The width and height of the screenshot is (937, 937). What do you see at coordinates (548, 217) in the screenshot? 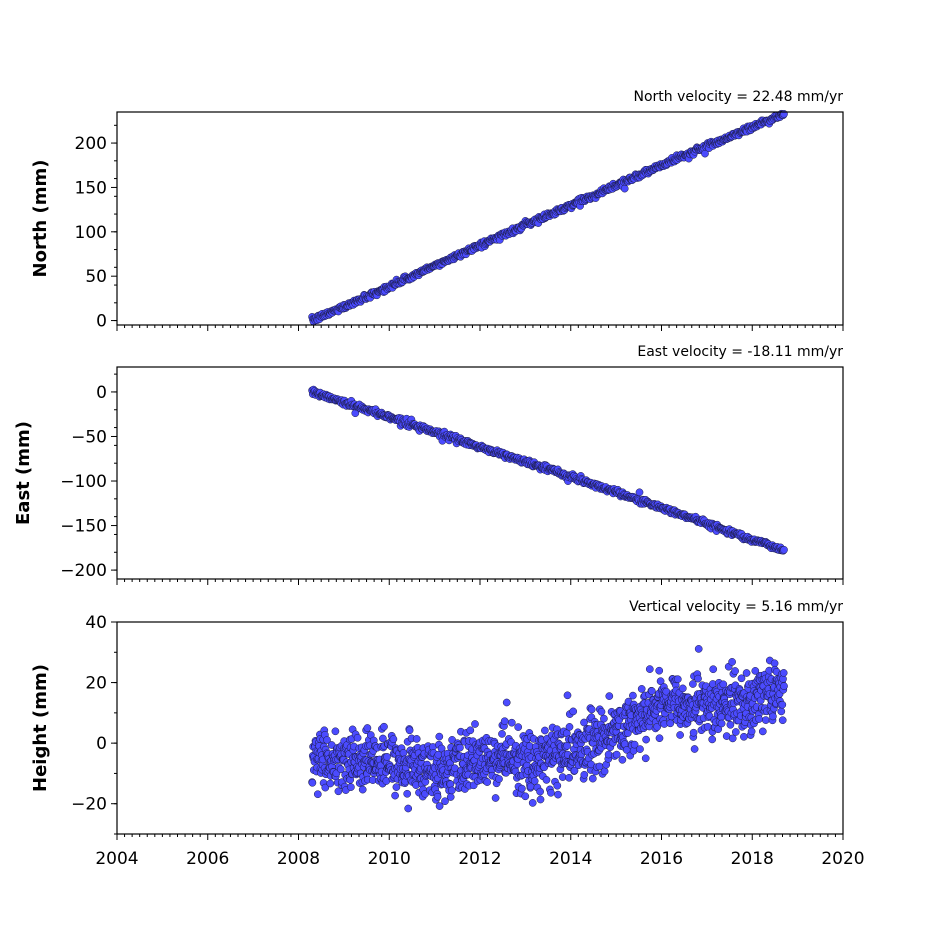
I see `north-points` at bounding box center [548, 217].